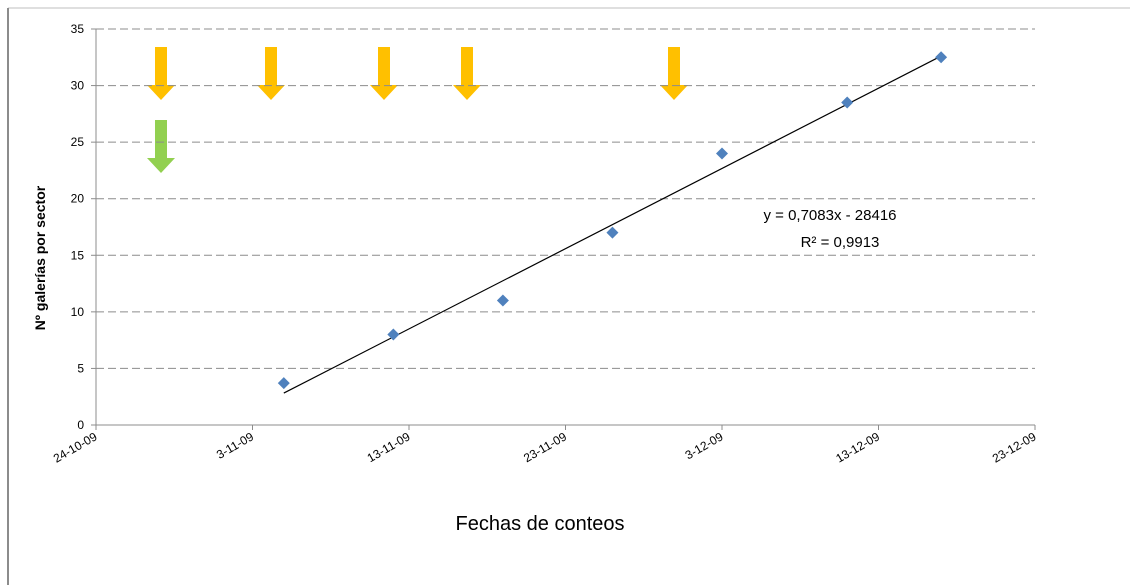  Describe the element at coordinates (235, 445) in the screenshot. I see `x-tick-label: 3-11-09` at that location.